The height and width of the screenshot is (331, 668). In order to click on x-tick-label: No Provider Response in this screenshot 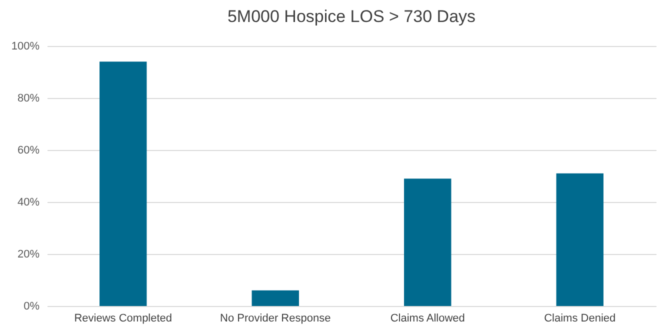, I will do `click(275, 318)`.